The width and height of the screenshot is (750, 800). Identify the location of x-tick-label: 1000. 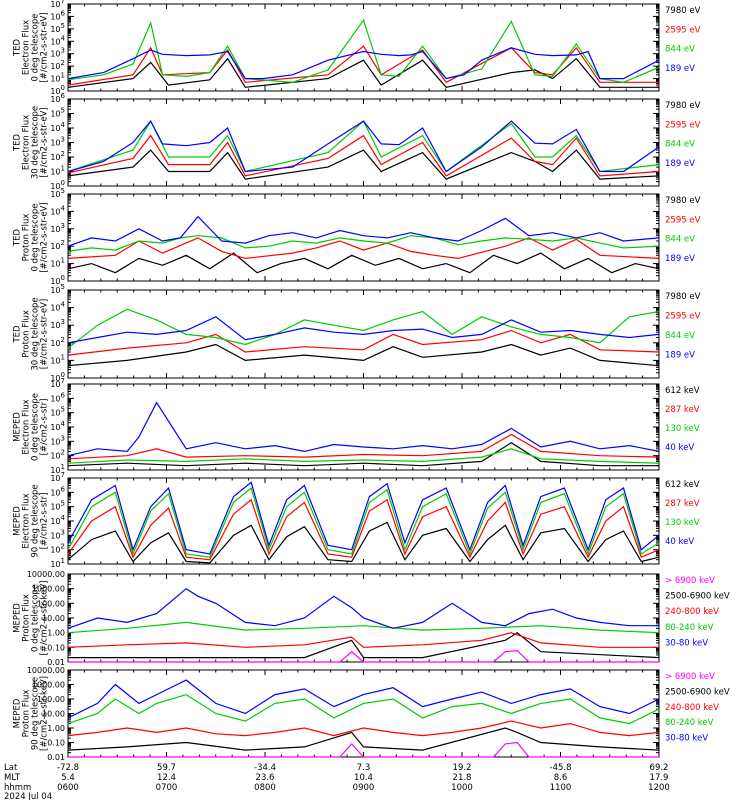
(462, 788).